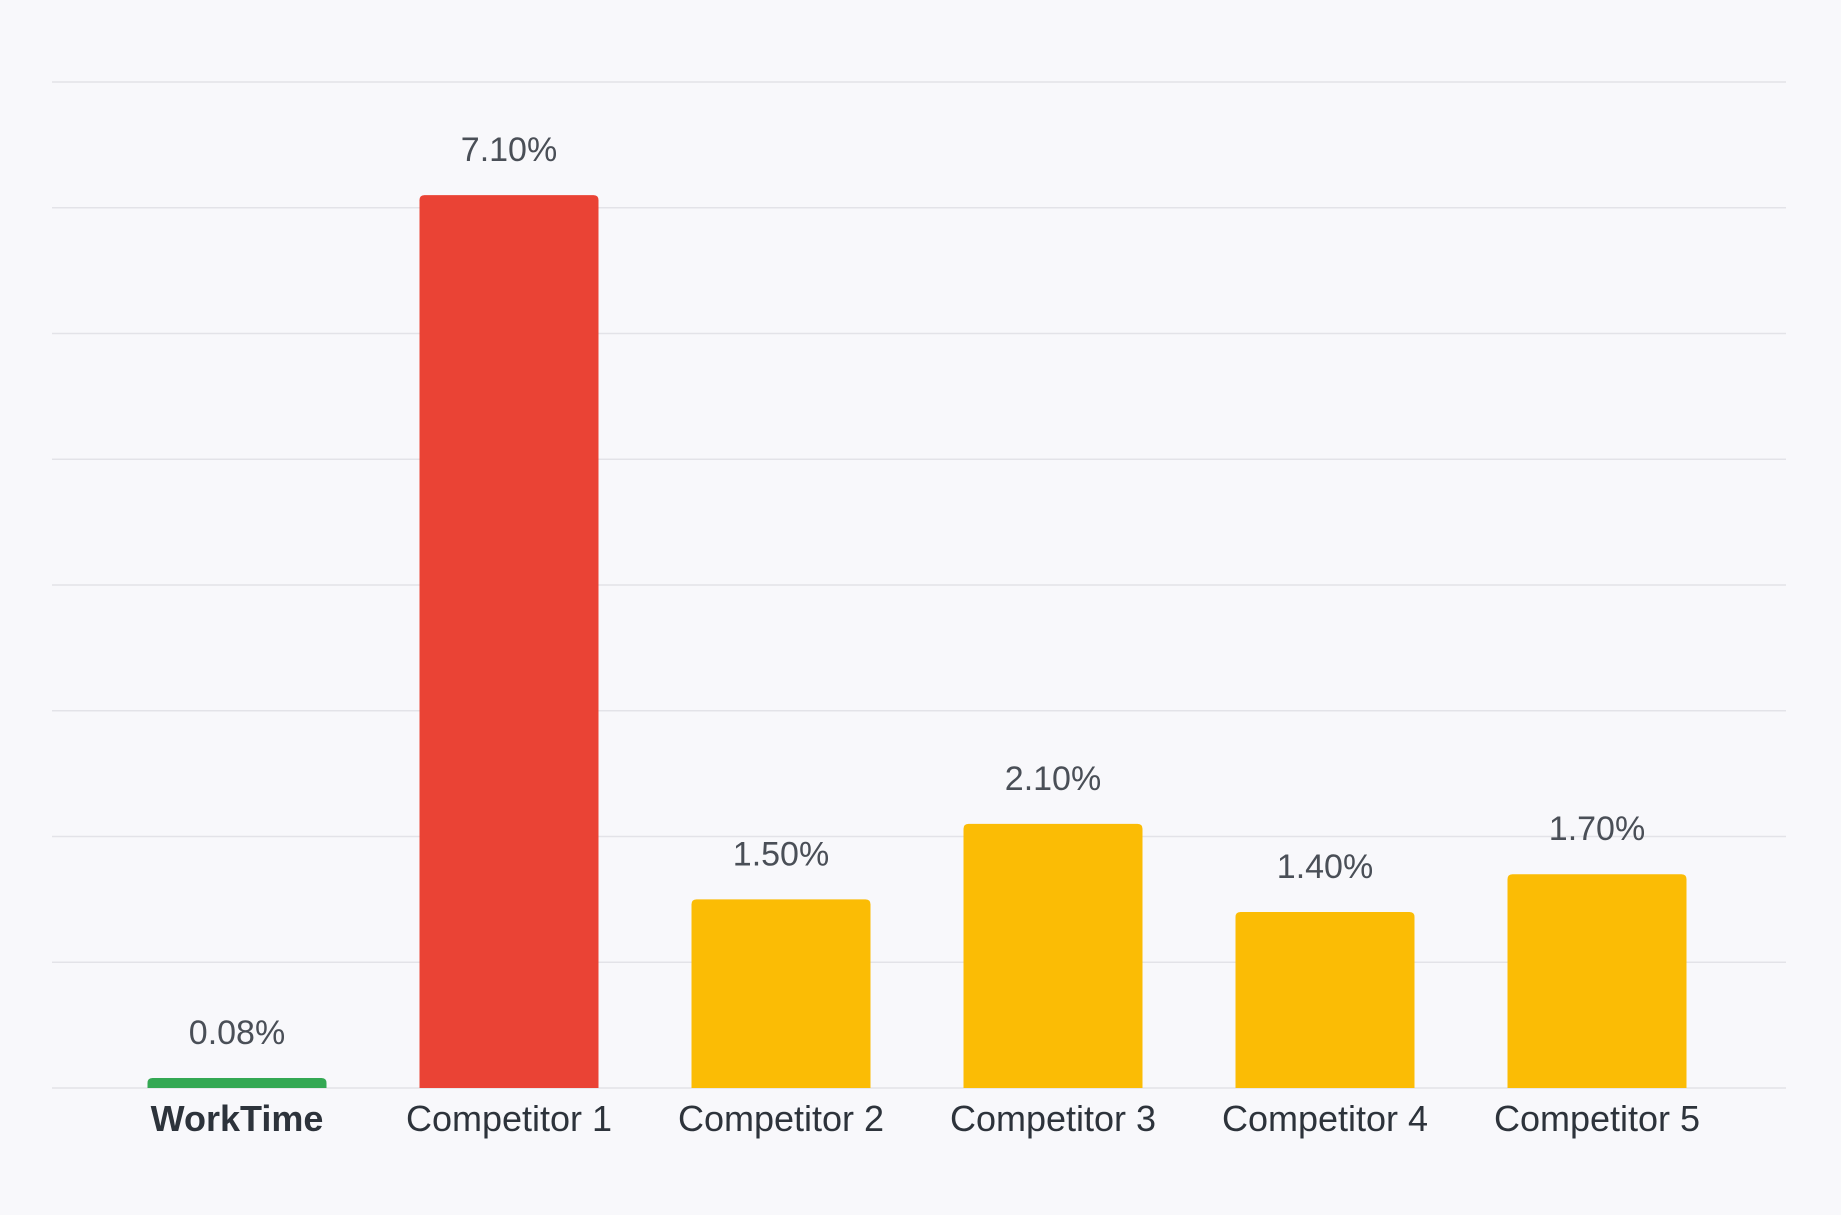  What do you see at coordinates (237, 1118) in the screenshot?
I see `x-tick-label: WorkTime` at bounding box center [237, 1118].